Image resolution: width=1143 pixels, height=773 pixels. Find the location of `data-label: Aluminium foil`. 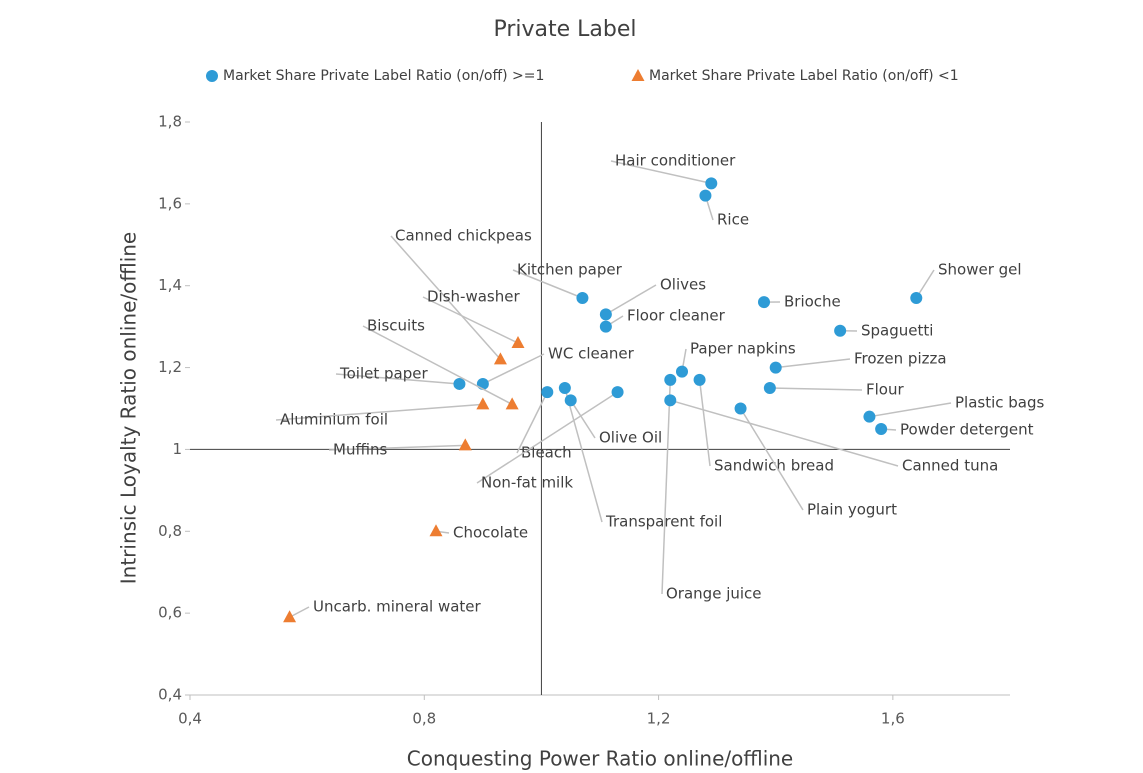

data-label: Aluminium foil is located at coordinates (334, 420).